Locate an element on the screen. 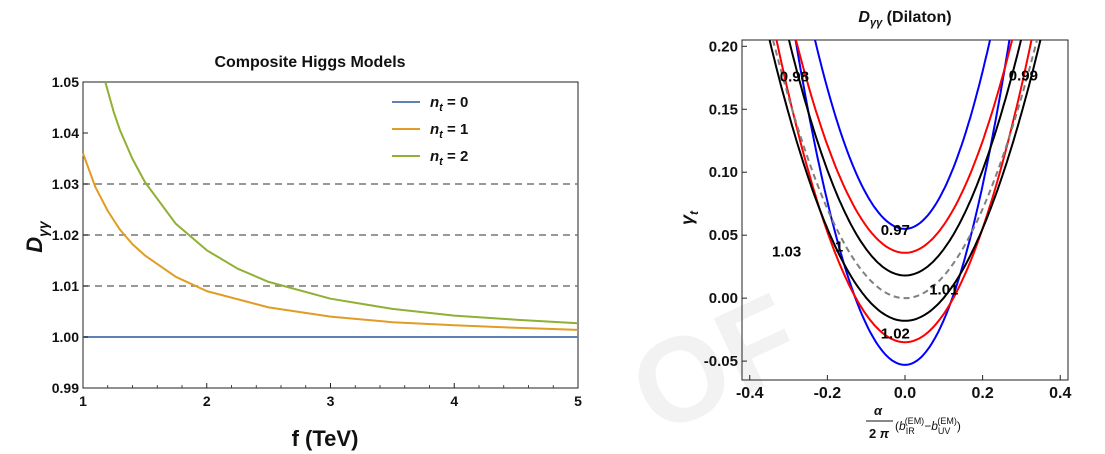  reference-lines is located at coordinates (330, 235).